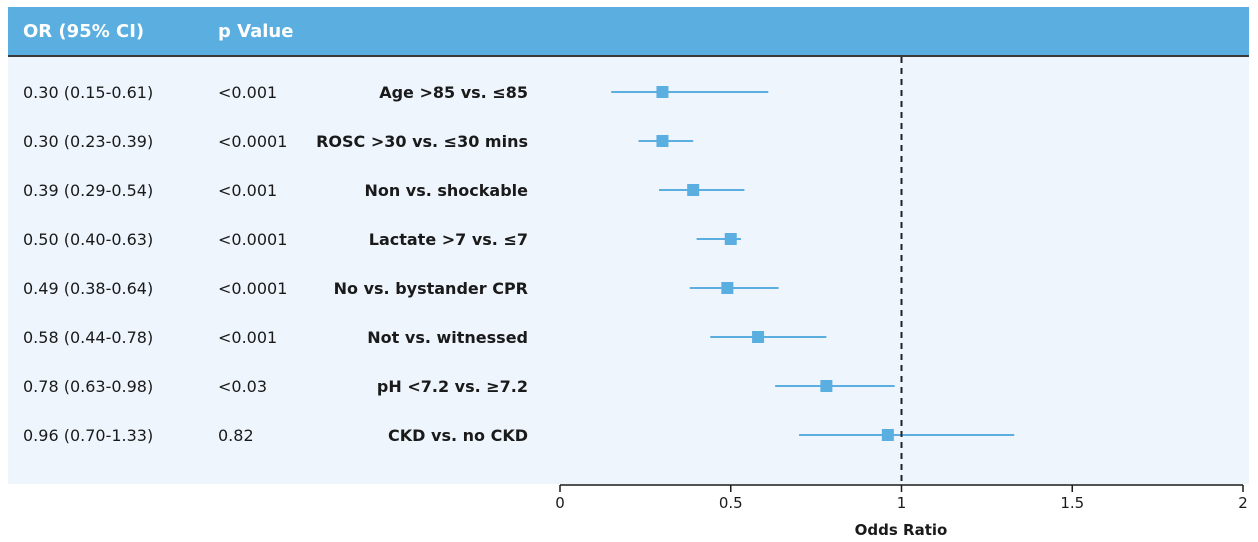 The width and height of the screenshot is (1258, 542). What do you see at coordinates (431, 288) in the screenshot?
I see `row-label: No vs. bystander CPR` at bounding box center [431, 288].